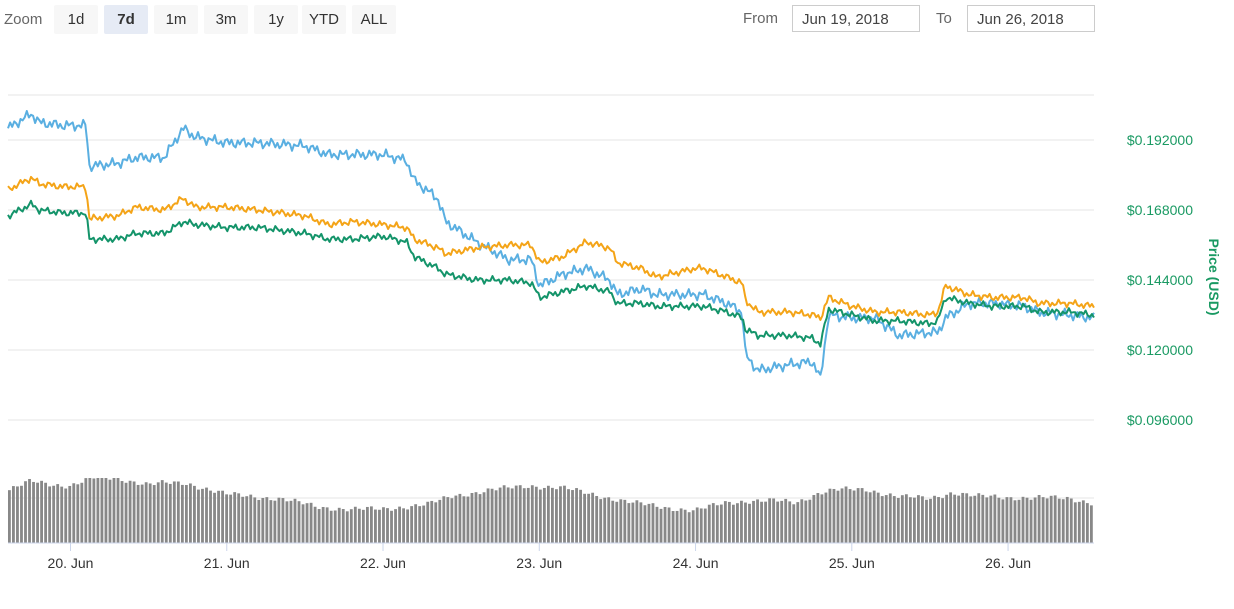 The image size is (1234, 609). What do you see at coordinates (550, 510) in the screenshot?
I see `volume-bars` at bounding box center [550, 510].